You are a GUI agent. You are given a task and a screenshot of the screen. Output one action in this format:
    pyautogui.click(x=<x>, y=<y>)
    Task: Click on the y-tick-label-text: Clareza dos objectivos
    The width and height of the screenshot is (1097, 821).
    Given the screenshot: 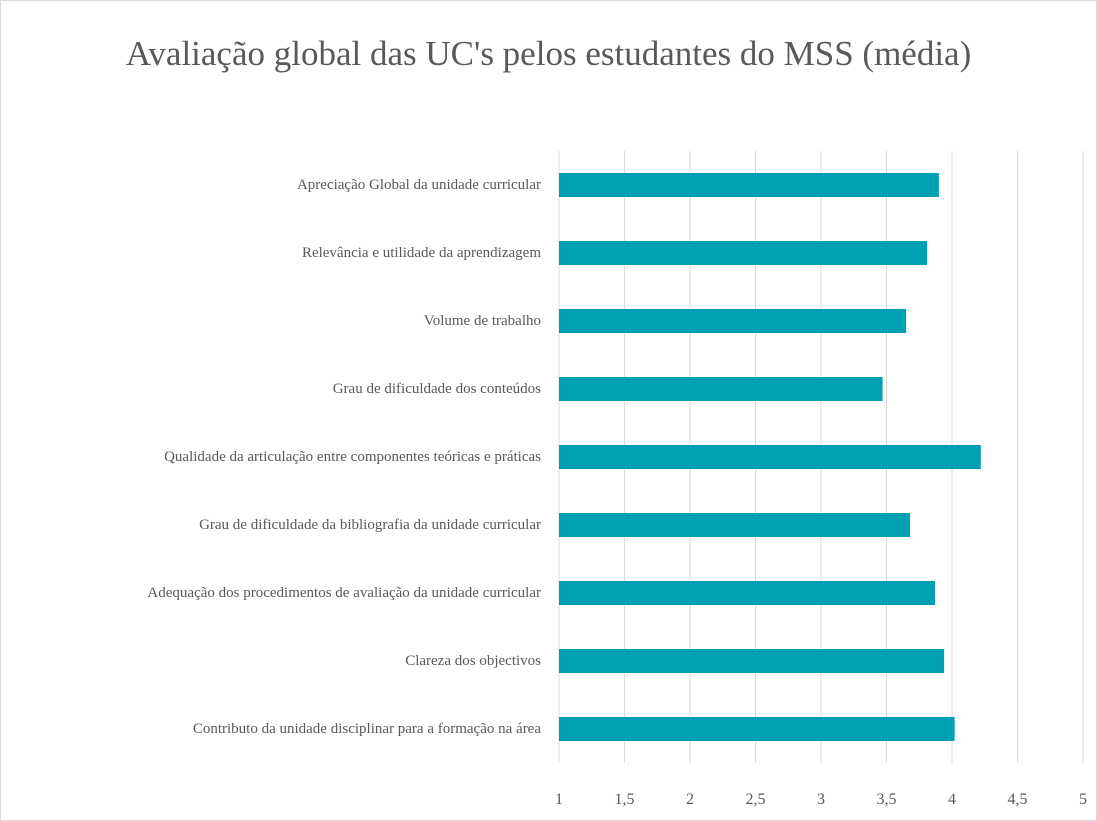 What is the action you would take?
    pyautogui.click(x=473, y=660)
    